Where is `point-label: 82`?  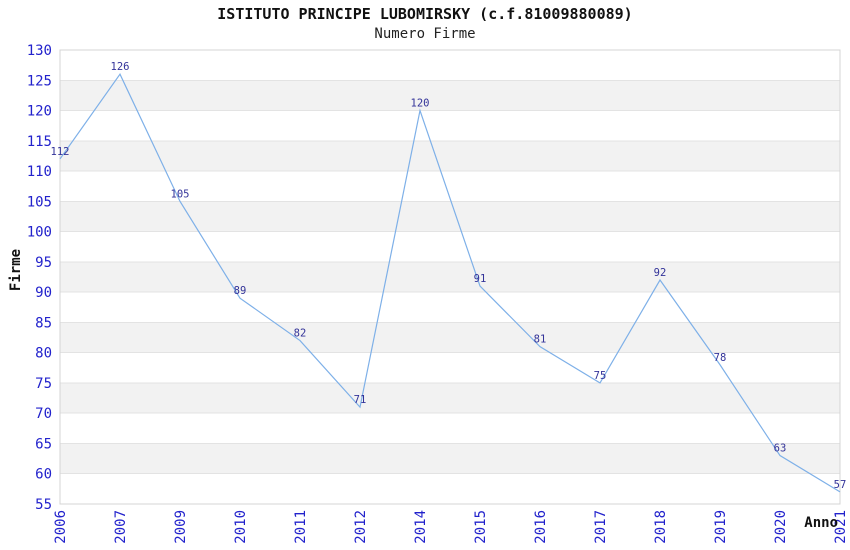
point-label: 82 is located at coordinates (300, 334).